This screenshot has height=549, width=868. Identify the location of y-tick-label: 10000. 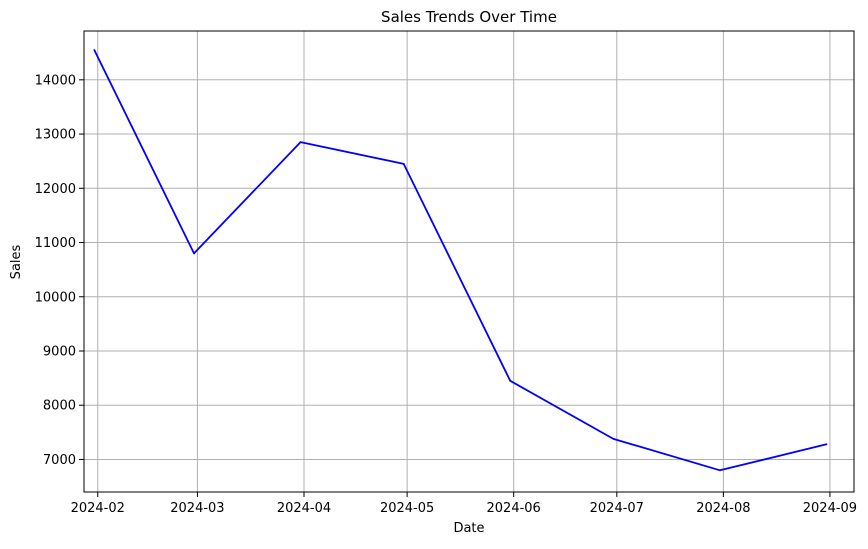
(55, 297).